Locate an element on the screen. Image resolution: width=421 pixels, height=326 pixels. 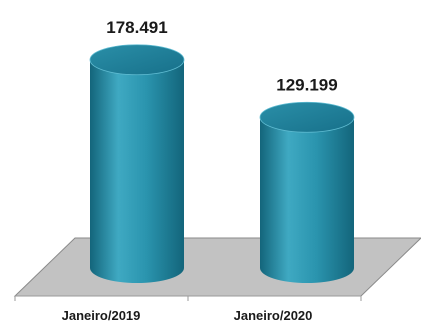
data-label-janeiro-2020: 129.199 is located at coordinates (306, 84).